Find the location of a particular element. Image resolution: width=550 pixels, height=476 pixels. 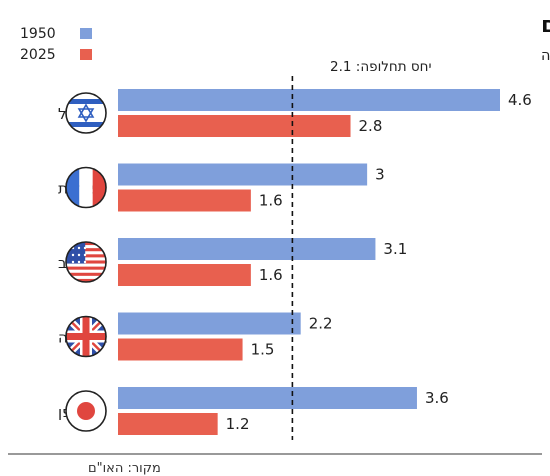

legend-swatch-1950 is located at coordinates (86, 33).